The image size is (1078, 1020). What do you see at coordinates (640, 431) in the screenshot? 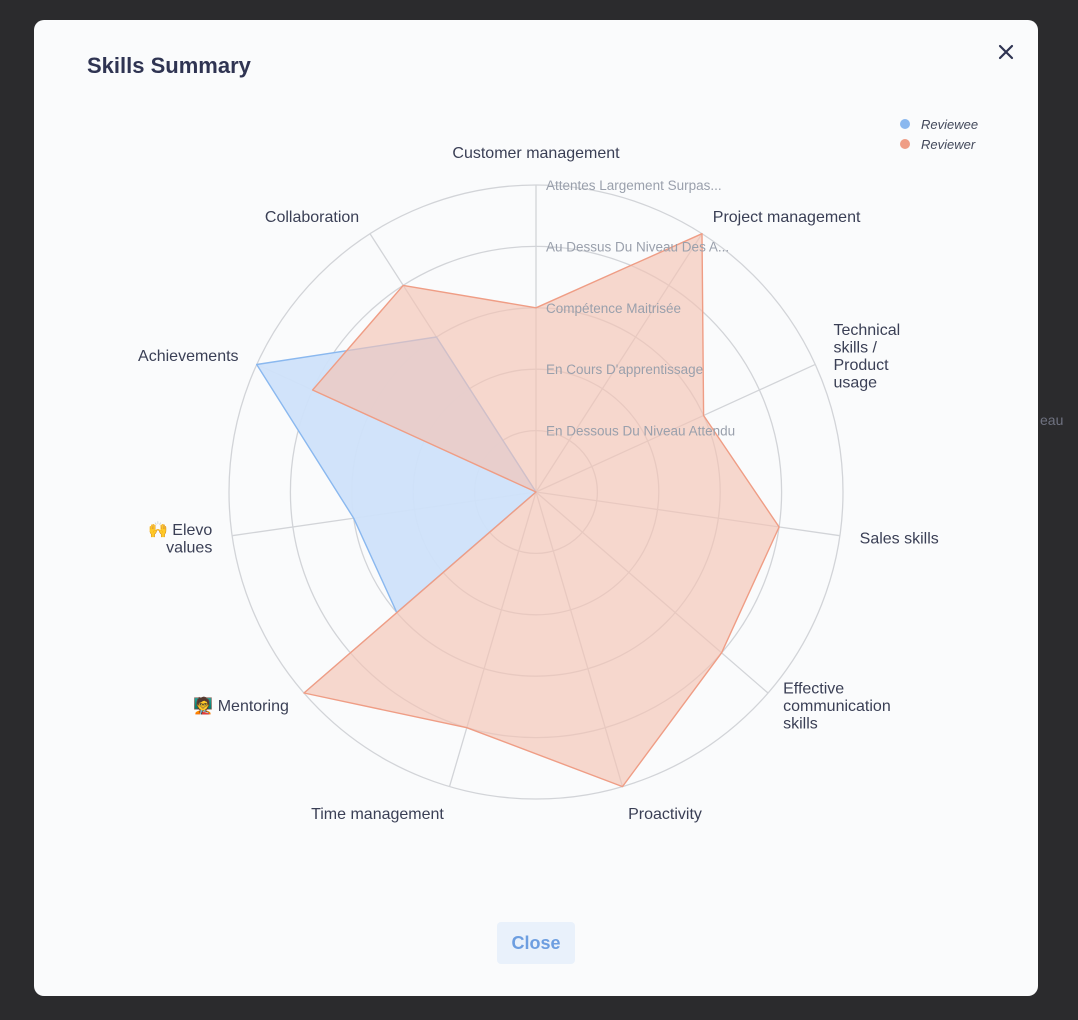
I see `level-label-1: En Dessous Du Niveau Attendu` at bounding box center [640, 431].